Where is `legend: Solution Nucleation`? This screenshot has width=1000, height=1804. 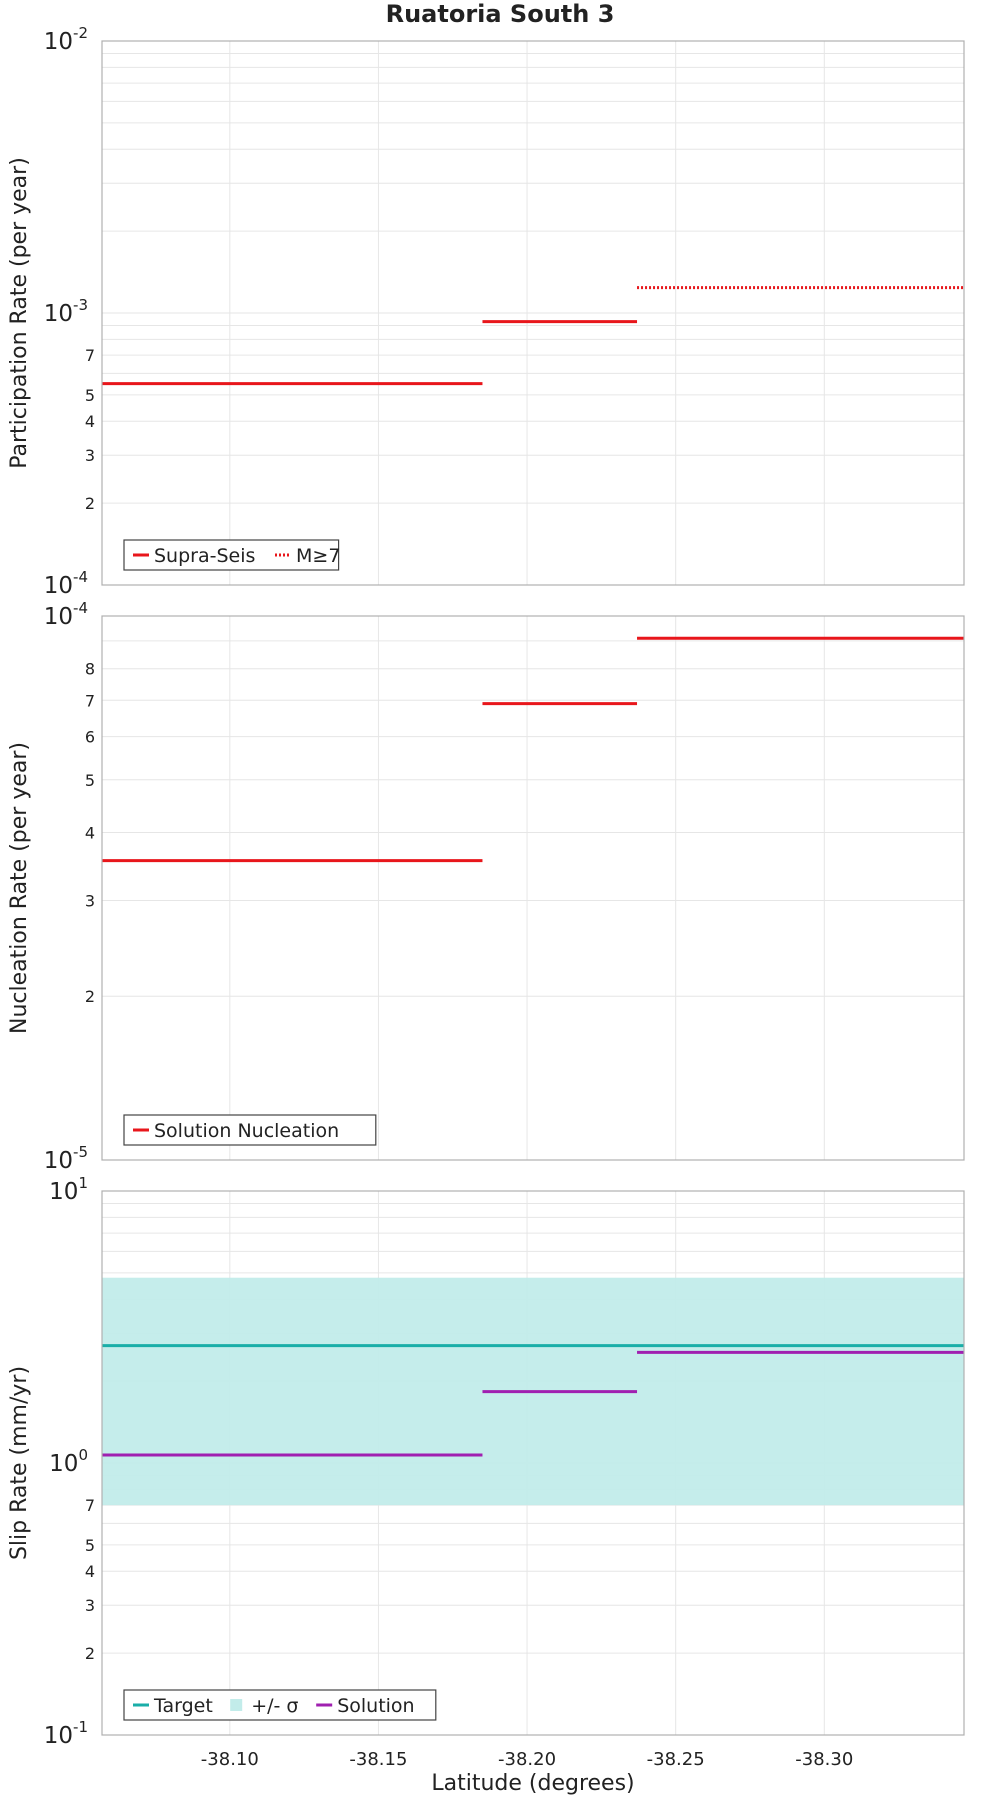
legend: Solution Nucleation is located at coordinates (250, 1130).